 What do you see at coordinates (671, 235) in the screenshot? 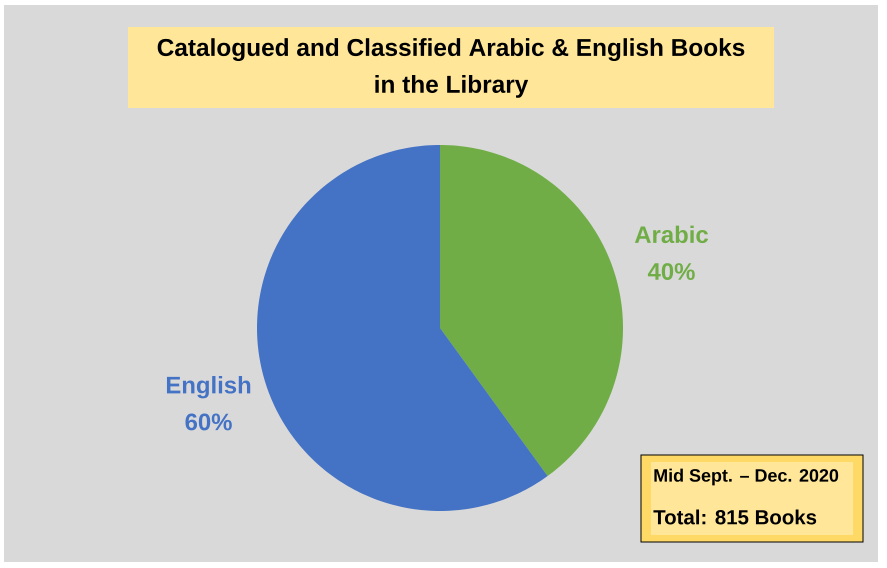
I see `slice-label: Arabic` at bounding box center [671, 235].